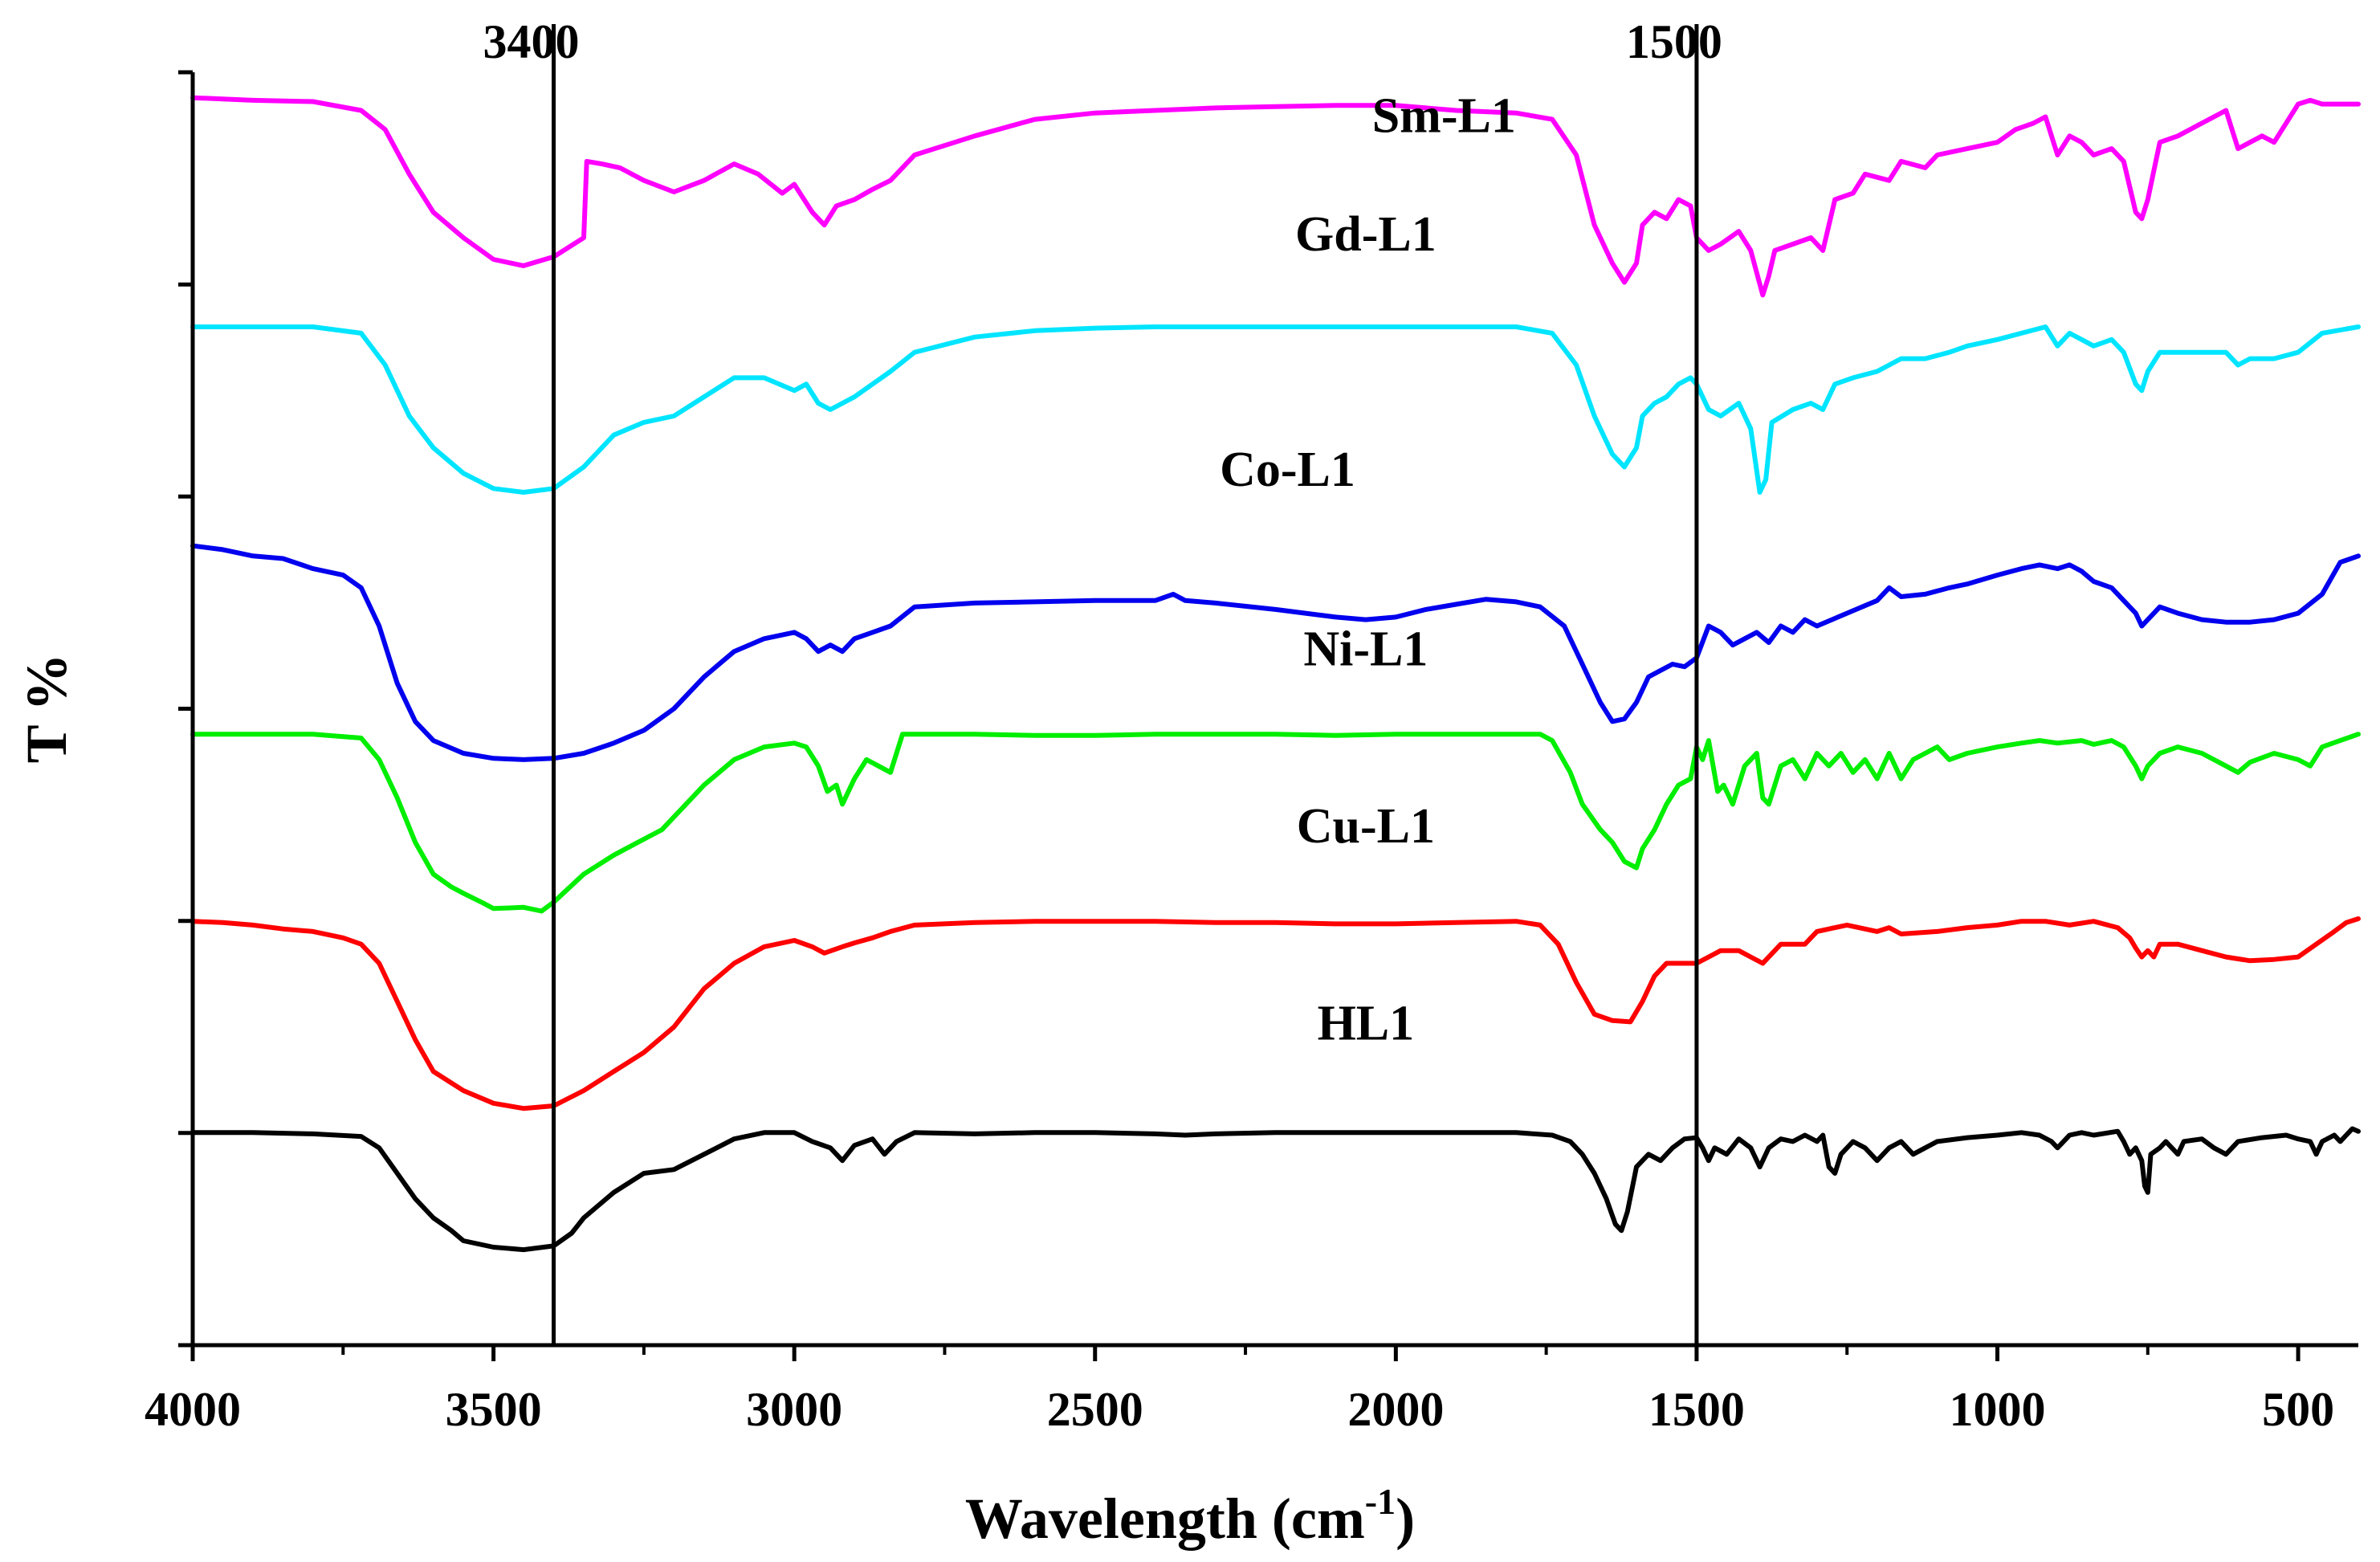 The height and width of the screenshot is (1562, 2380). I want to click on series-label-ni-l1: Ni-L1, so click(1365, 649).